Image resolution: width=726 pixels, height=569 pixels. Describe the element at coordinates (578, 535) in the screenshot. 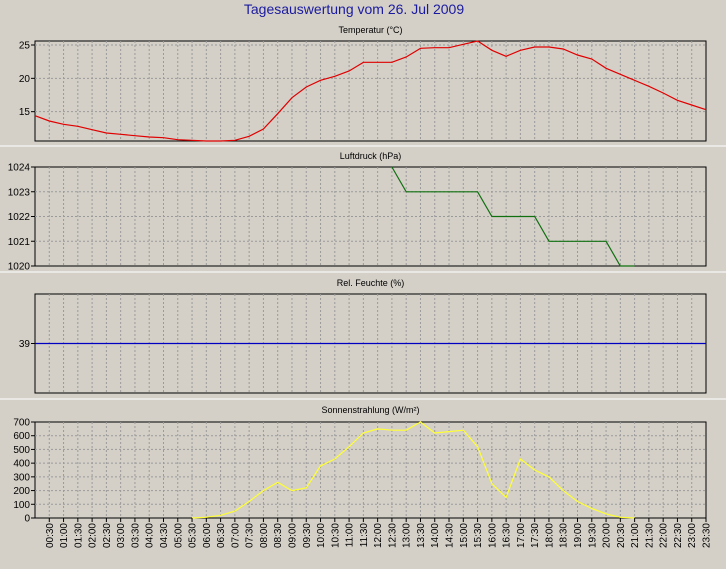

I see `x-tick-label: 19:00` at that location.